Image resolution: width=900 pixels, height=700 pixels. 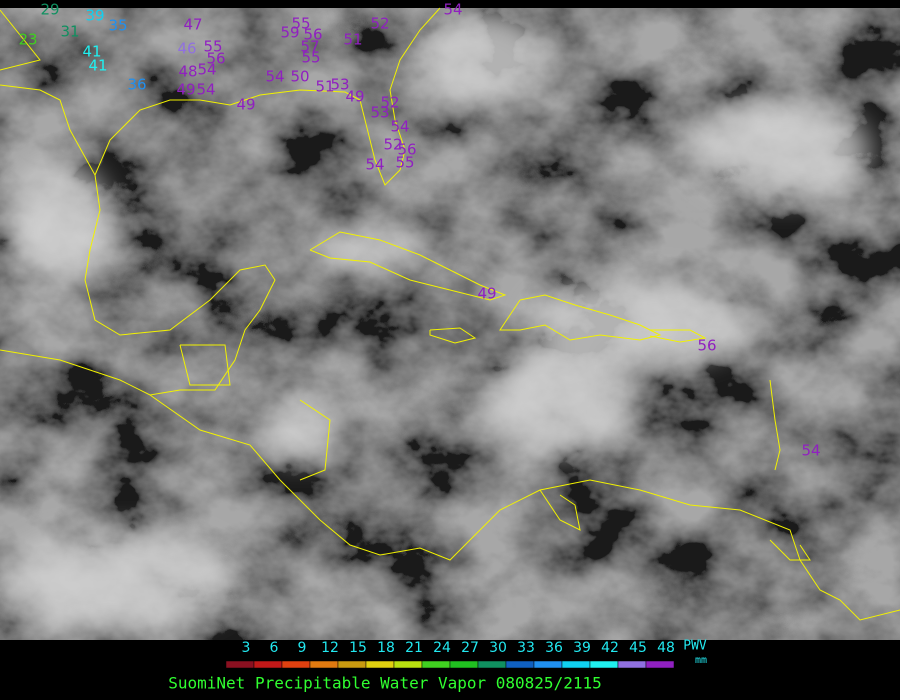 What do you see at coordinates (666, 648) in the screenshot?
I see `colorbar-tick-label: 48` at bounding box center [666, 648].